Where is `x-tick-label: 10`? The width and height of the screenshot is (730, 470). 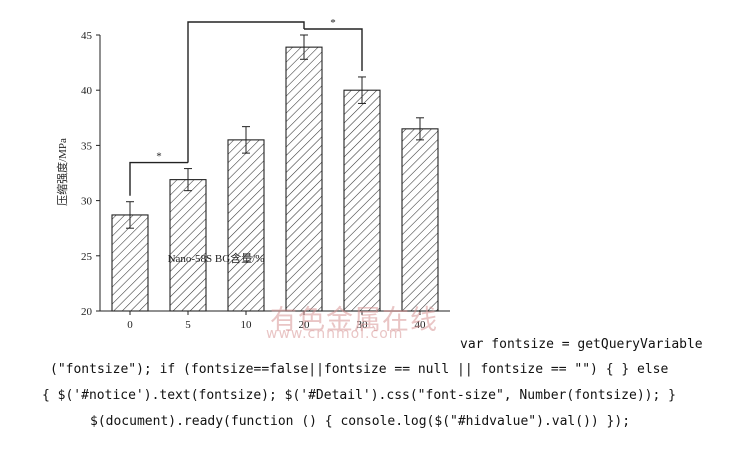
x-tick-label: 10 is located at coordinates (247, 325).